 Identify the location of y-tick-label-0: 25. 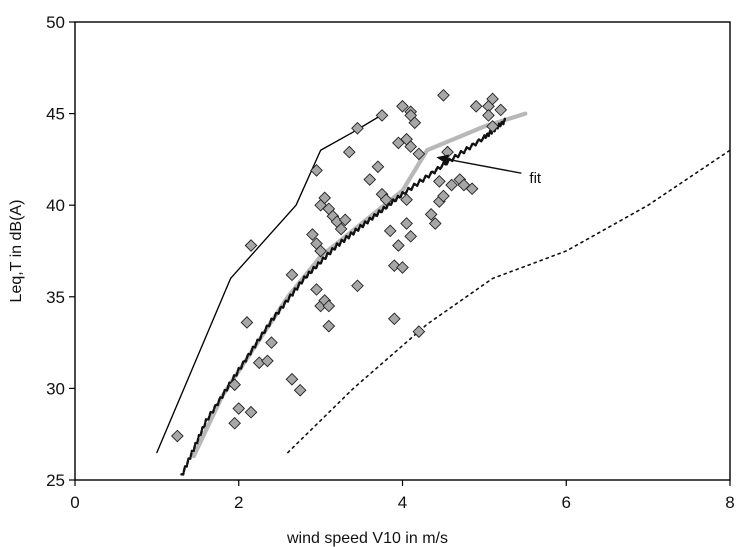
(55, 480).